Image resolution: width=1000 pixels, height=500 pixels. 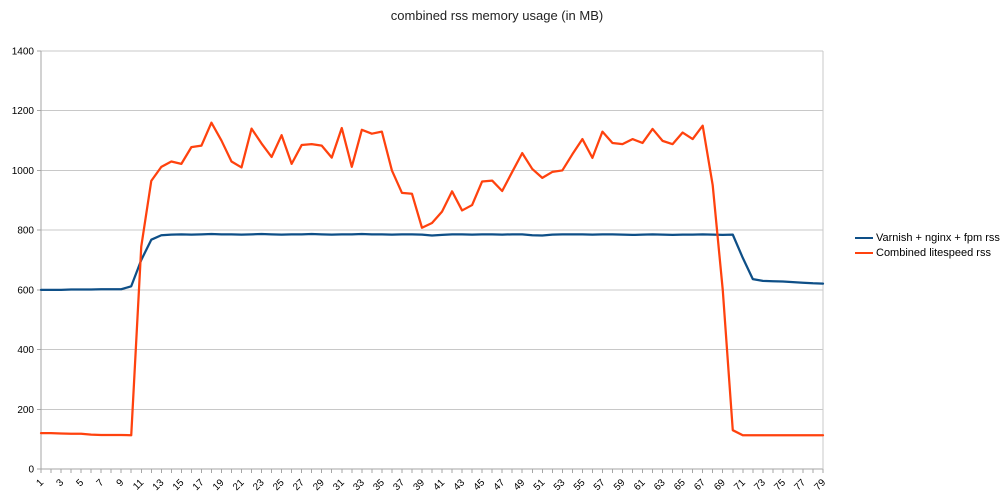 I want to click on svg-text: 21, so click(x=239, y=485).